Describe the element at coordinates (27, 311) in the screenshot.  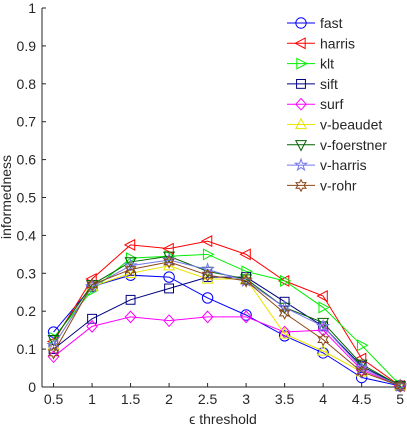
I see `y-tick-label: 0.2` at that location.